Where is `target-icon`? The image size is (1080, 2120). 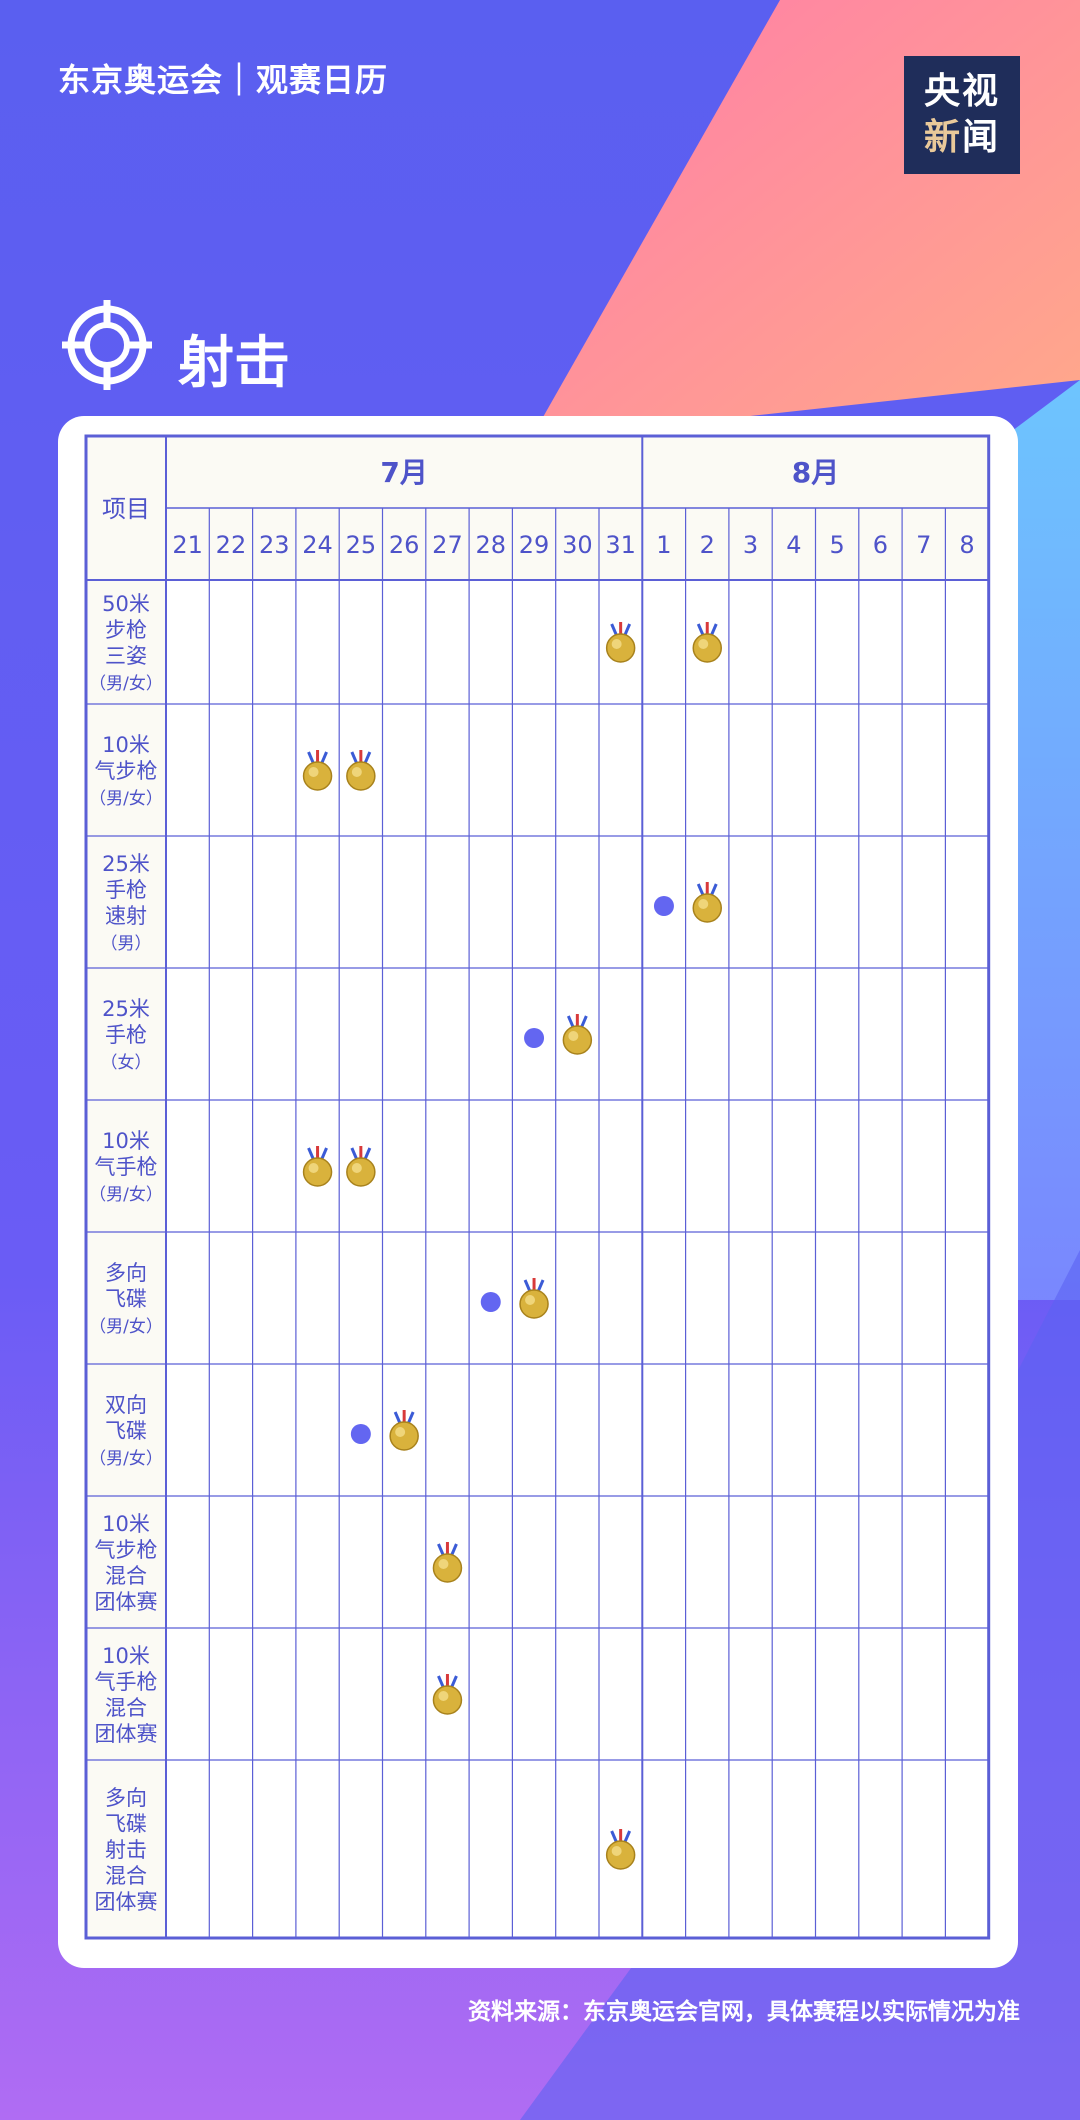
target-icon is located at coordinates (107, 345).